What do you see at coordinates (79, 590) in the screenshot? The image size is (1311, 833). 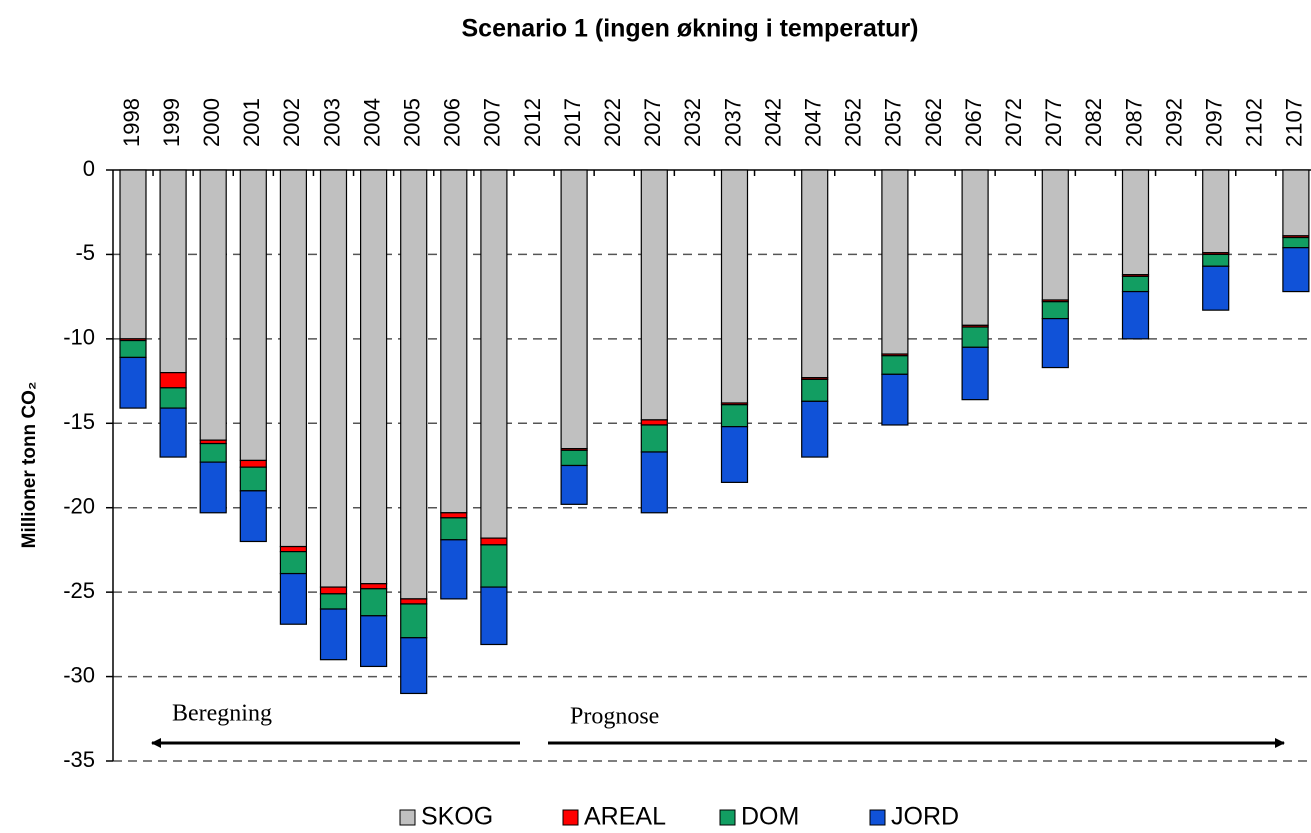 I see `y-tick-label: -25` at bounding box center [79, 590].